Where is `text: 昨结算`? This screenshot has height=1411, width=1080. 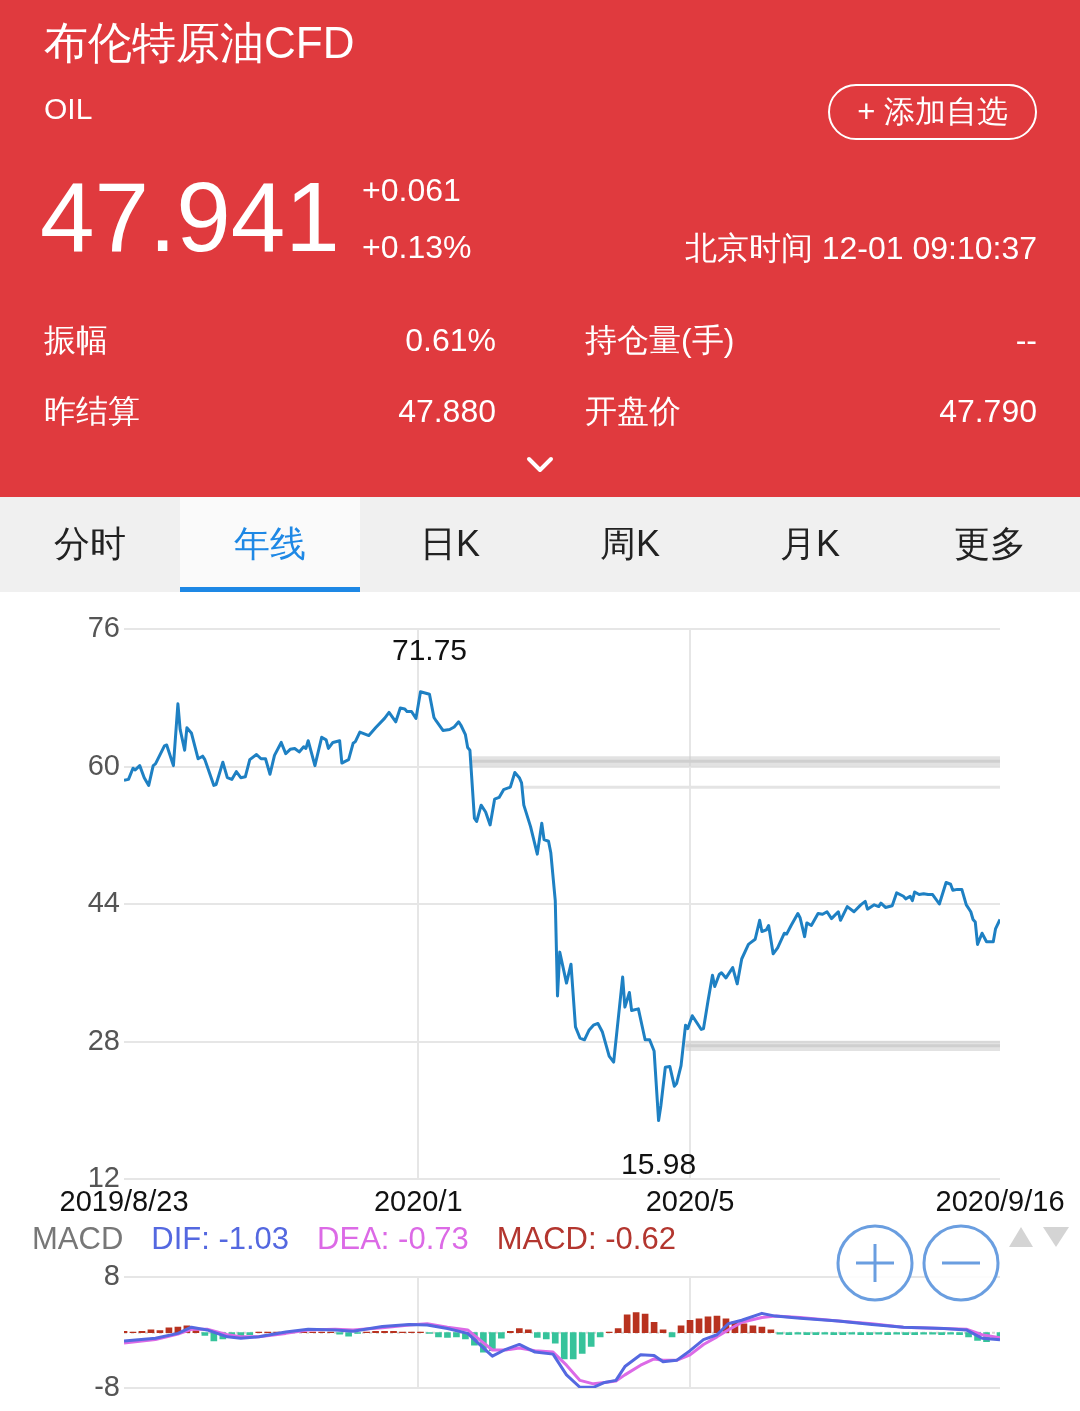 text: 昨结算 is located at coordinates (92, 411).